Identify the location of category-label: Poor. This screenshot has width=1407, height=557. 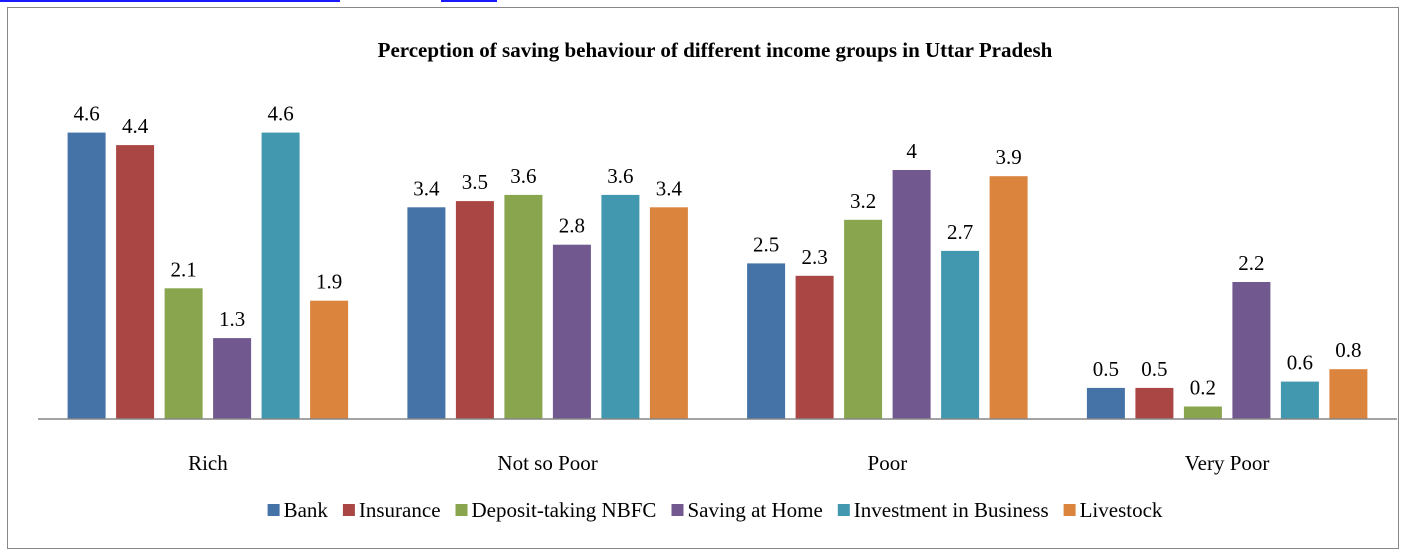
(888, 463).